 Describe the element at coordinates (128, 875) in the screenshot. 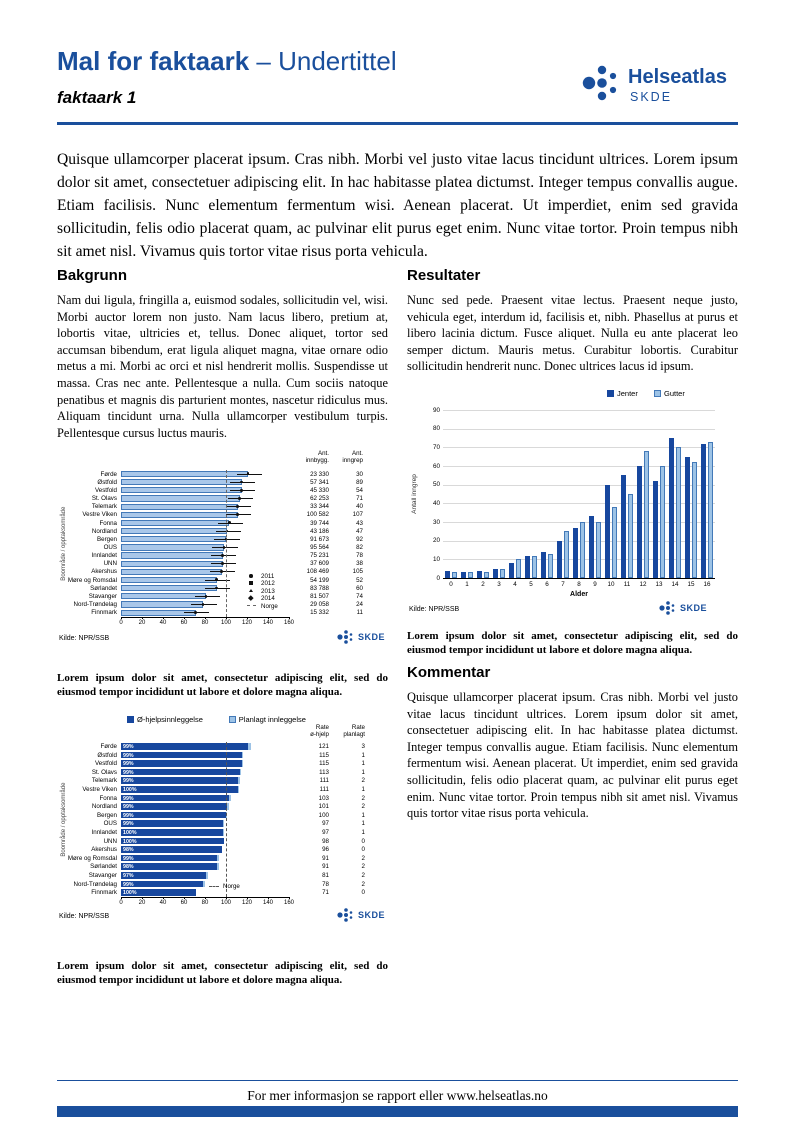

I see `bar-pct-label: 97%` at that location.